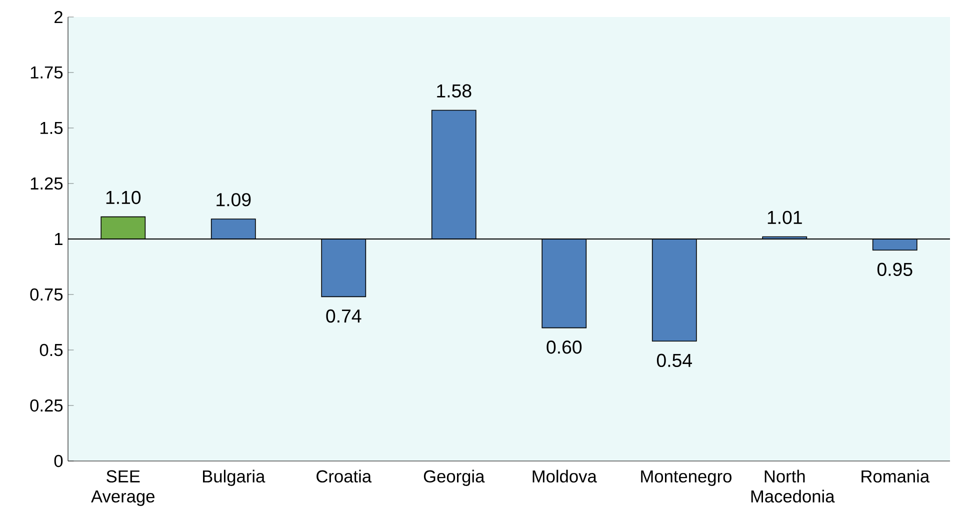  What do you see at coordinates (58, 461) in the screenshot?
I see `y-tick-label: 0` at bounding box center [58, 461].